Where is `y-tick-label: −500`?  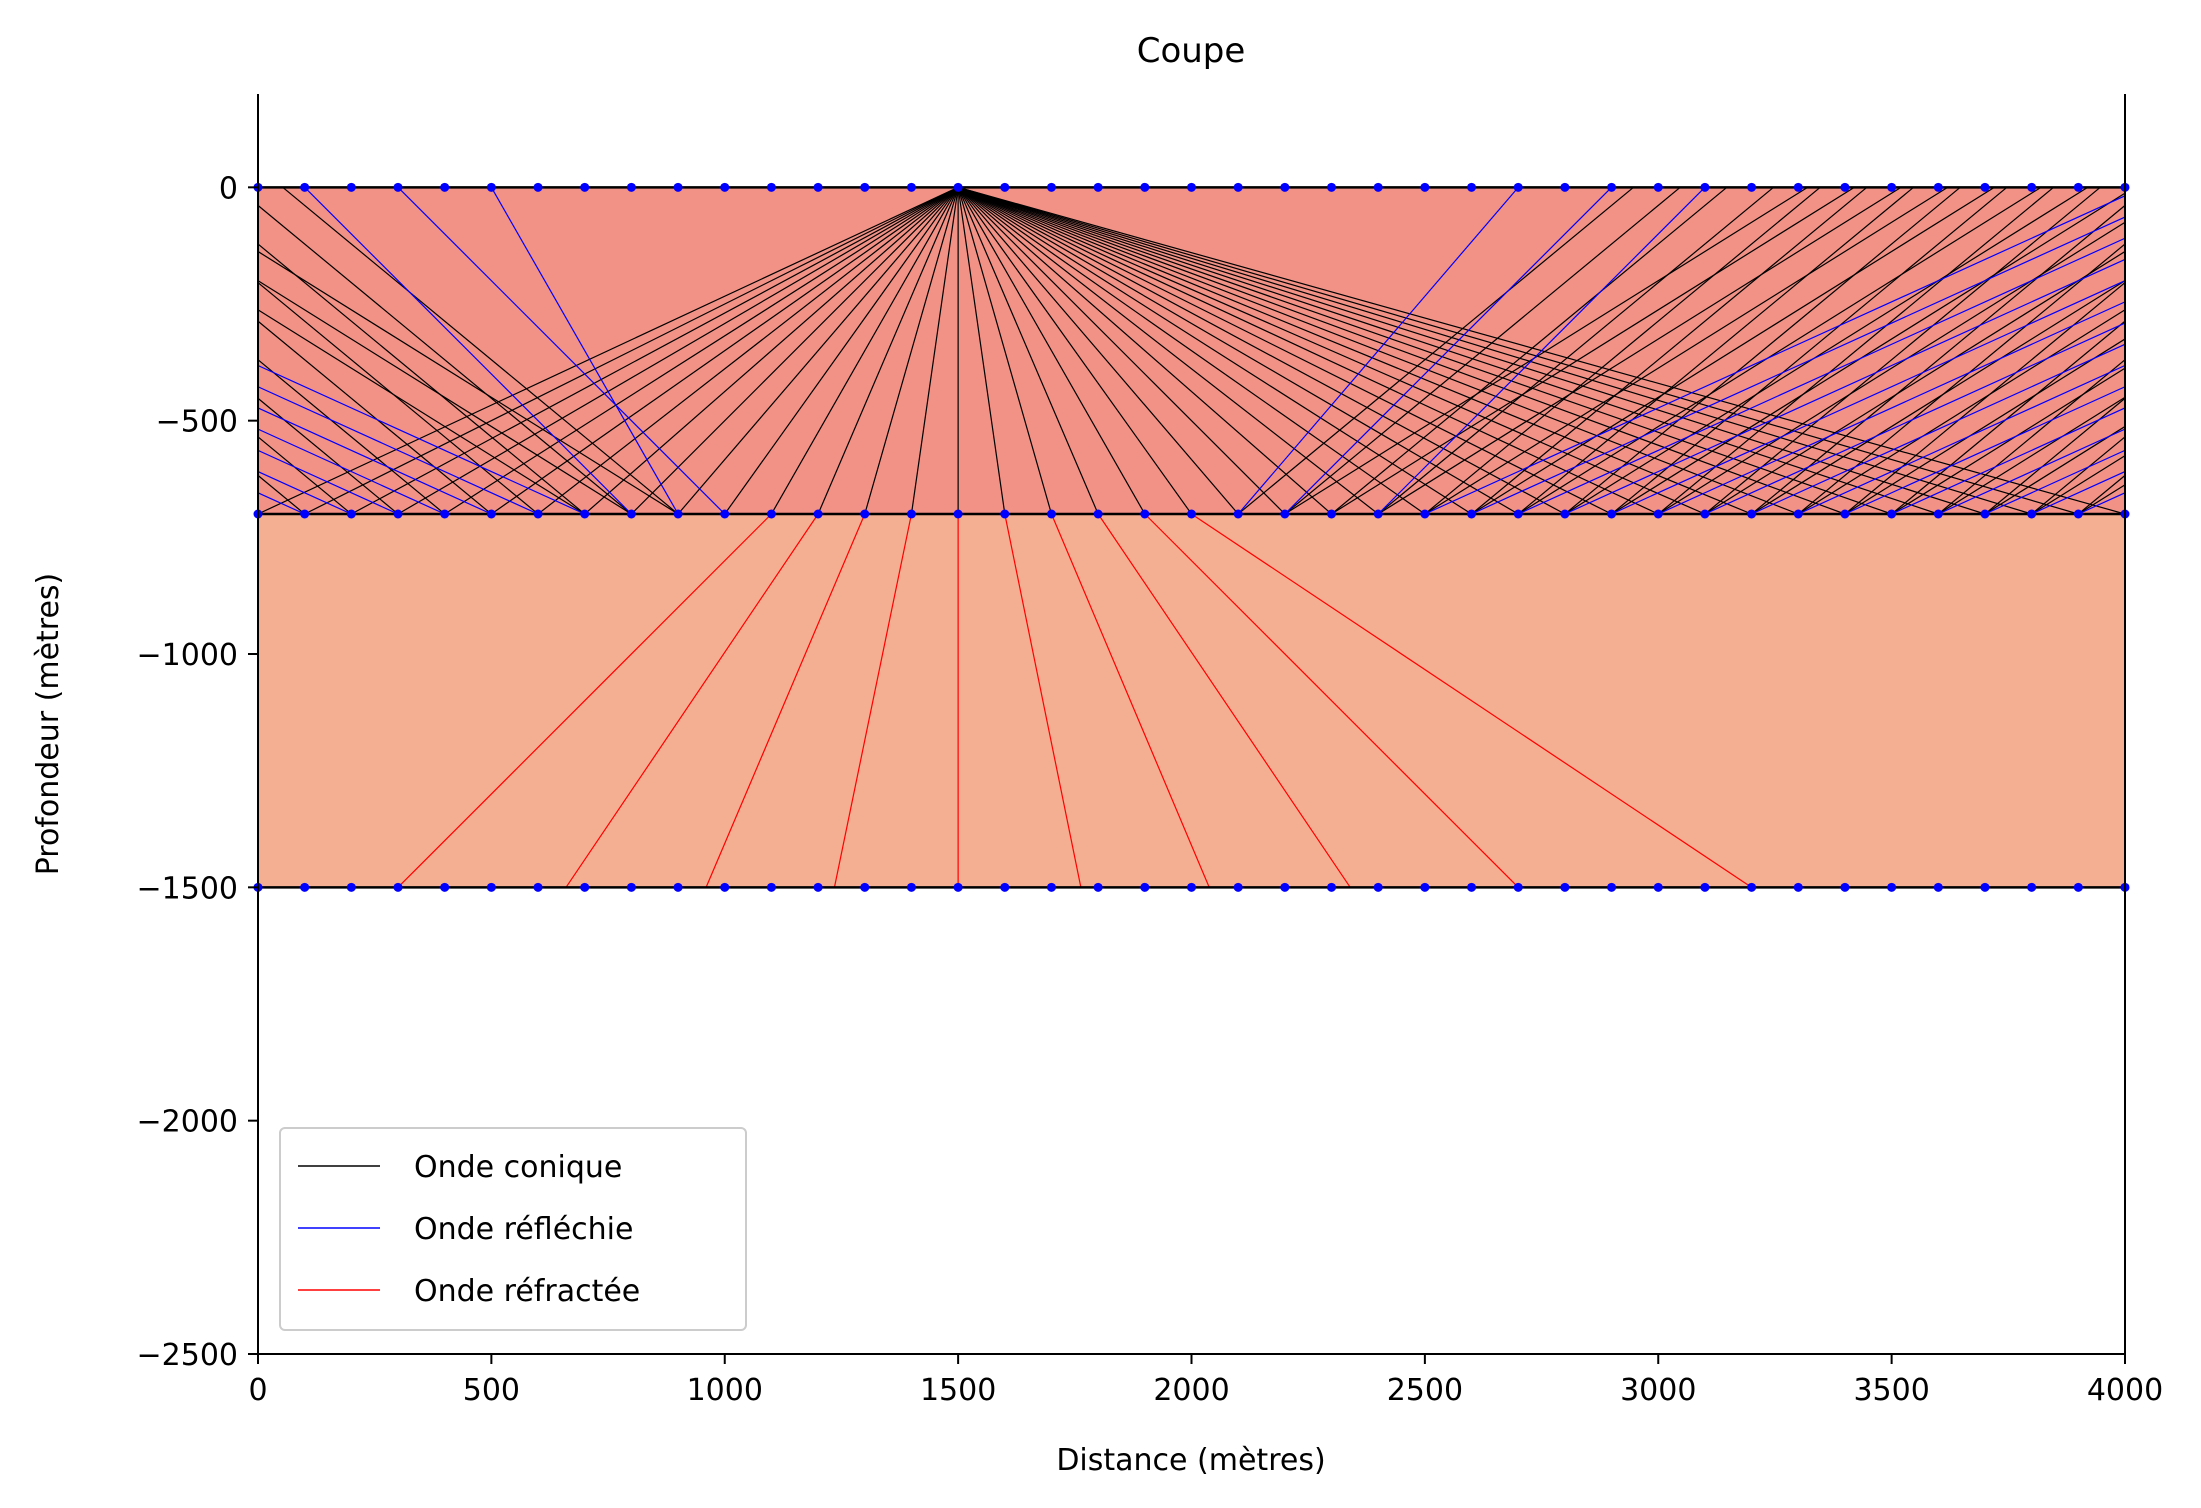 y-tick-label: −500 is located at coordinates (197, 422).